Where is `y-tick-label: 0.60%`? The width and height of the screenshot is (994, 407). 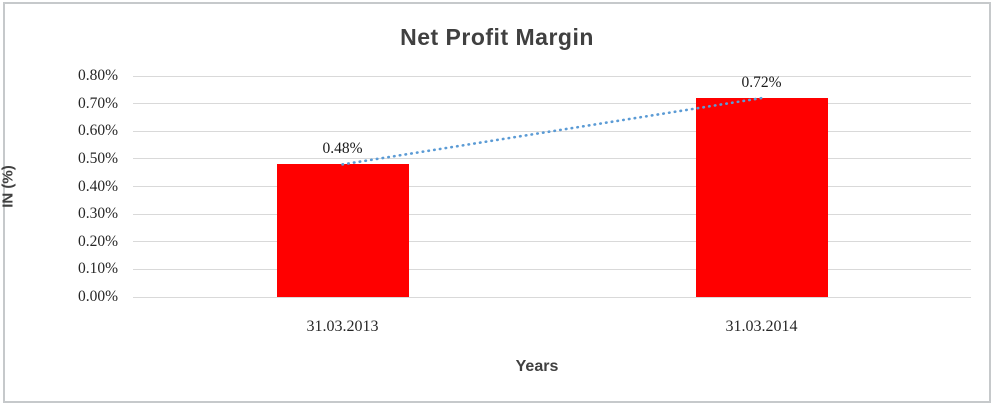 y-tick-label: 0.60% is located at coordinates (97, 131).